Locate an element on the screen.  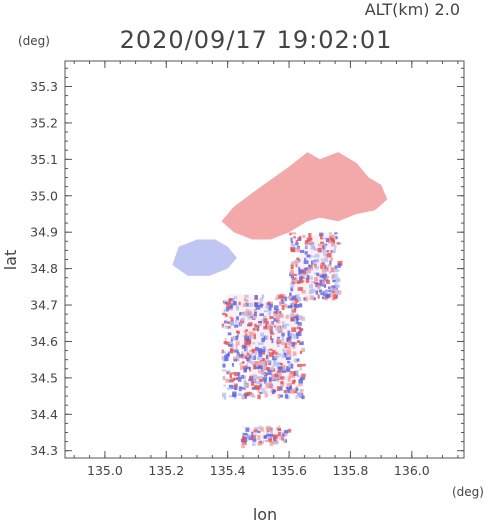
y-axis-label: lat is located at coordinates (10, 260).